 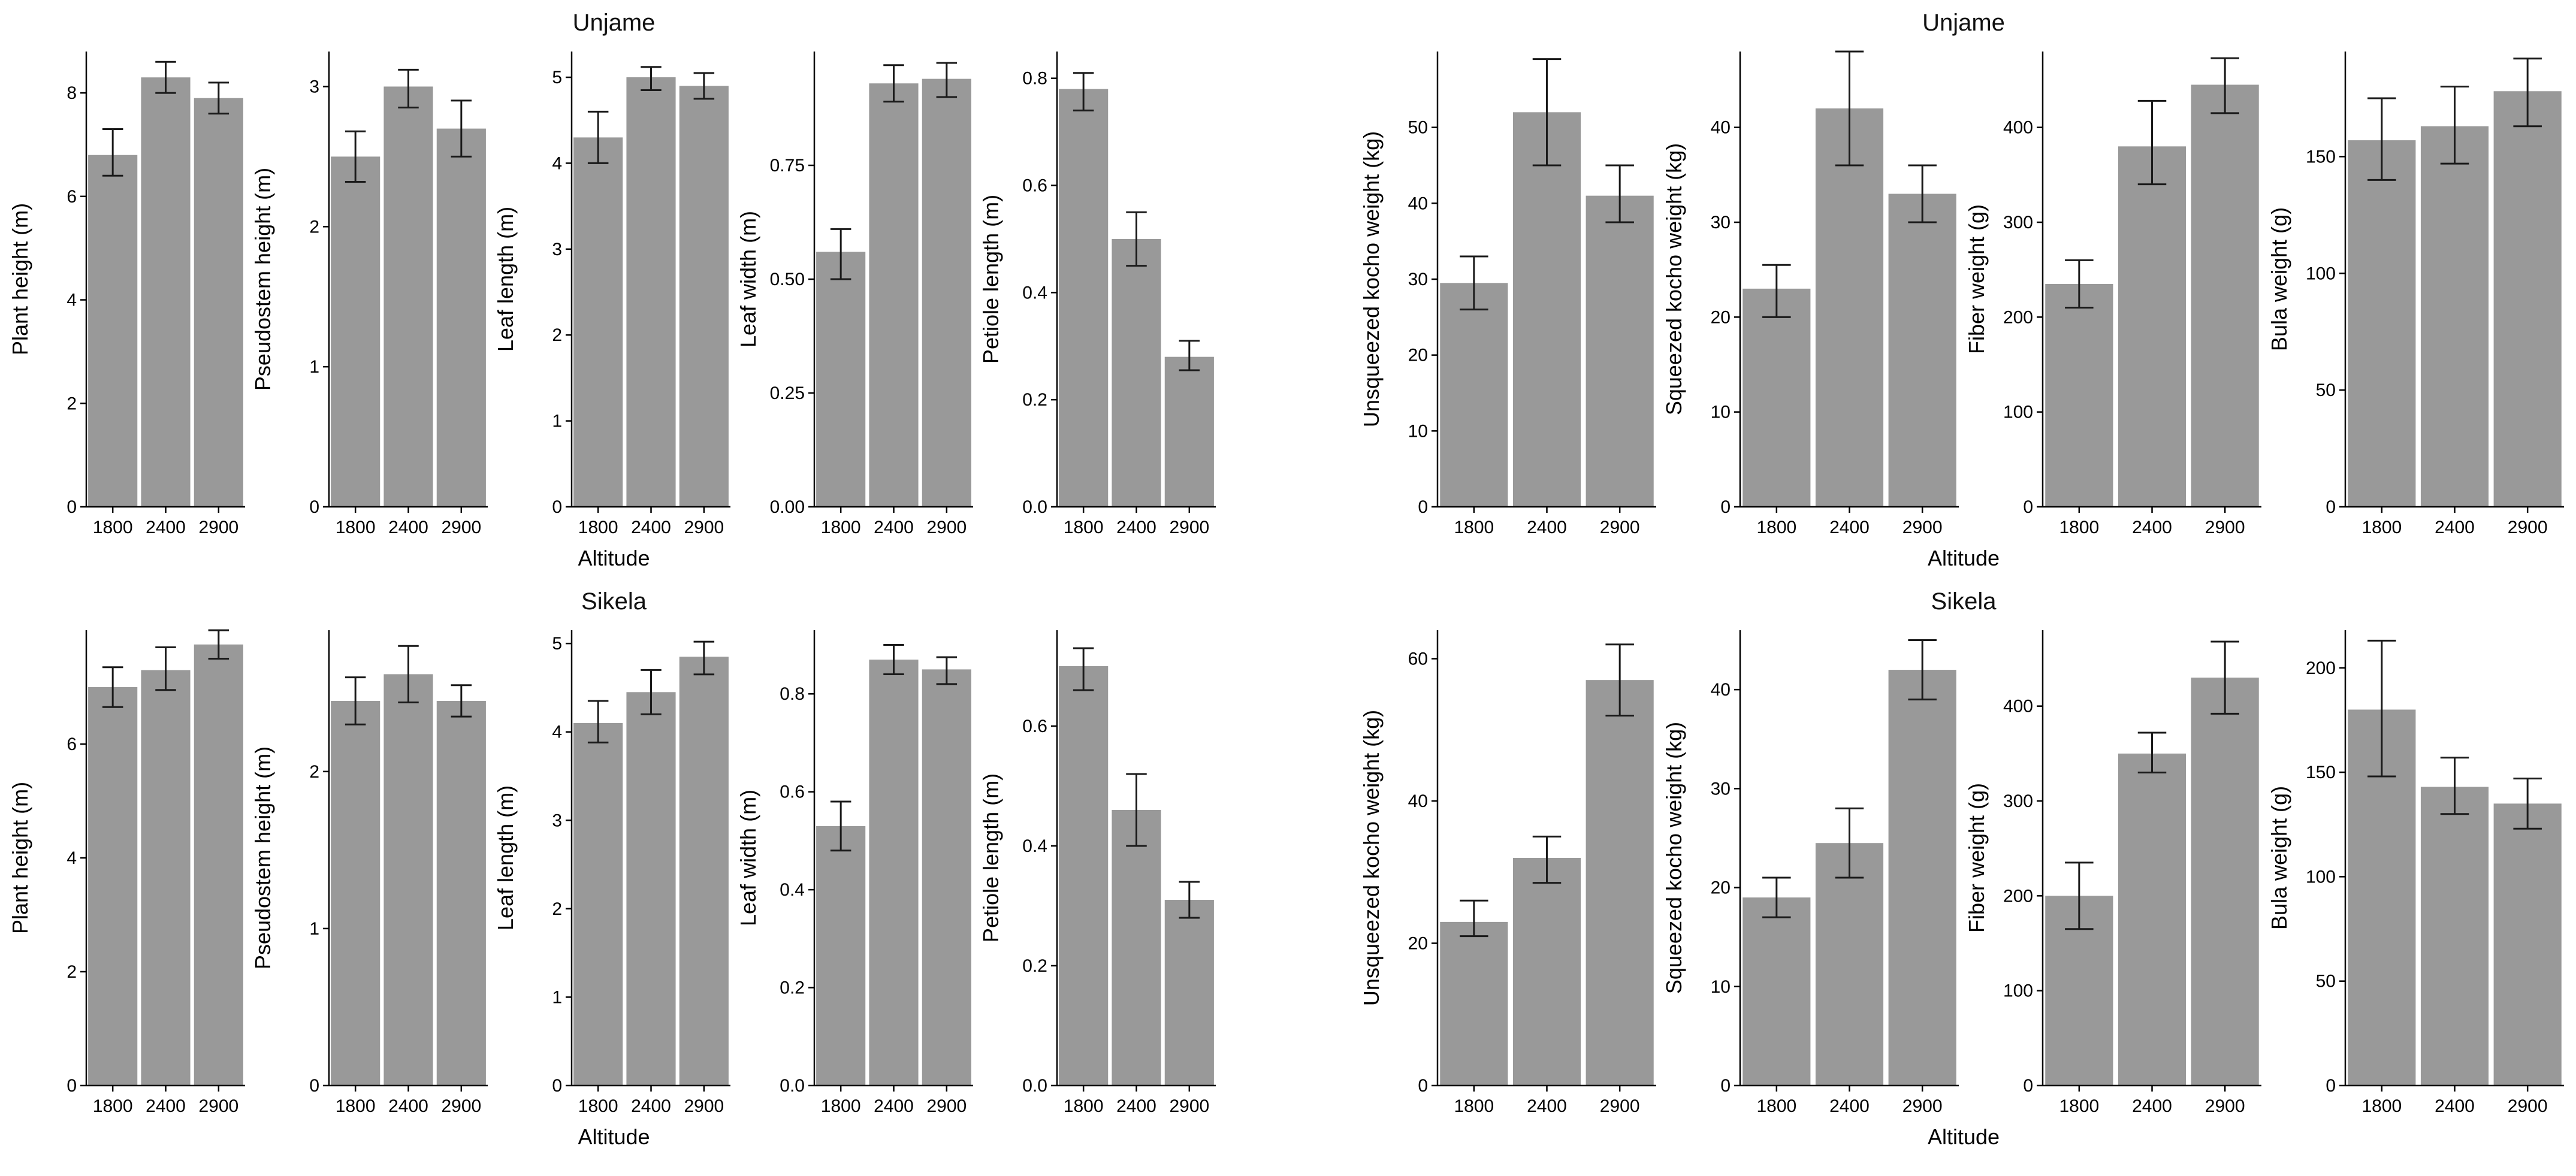 What do you see at coordinates (2018, 222) in the screenshot?
I see `y-tick-label: 300` at bounding box center [2018, 222].